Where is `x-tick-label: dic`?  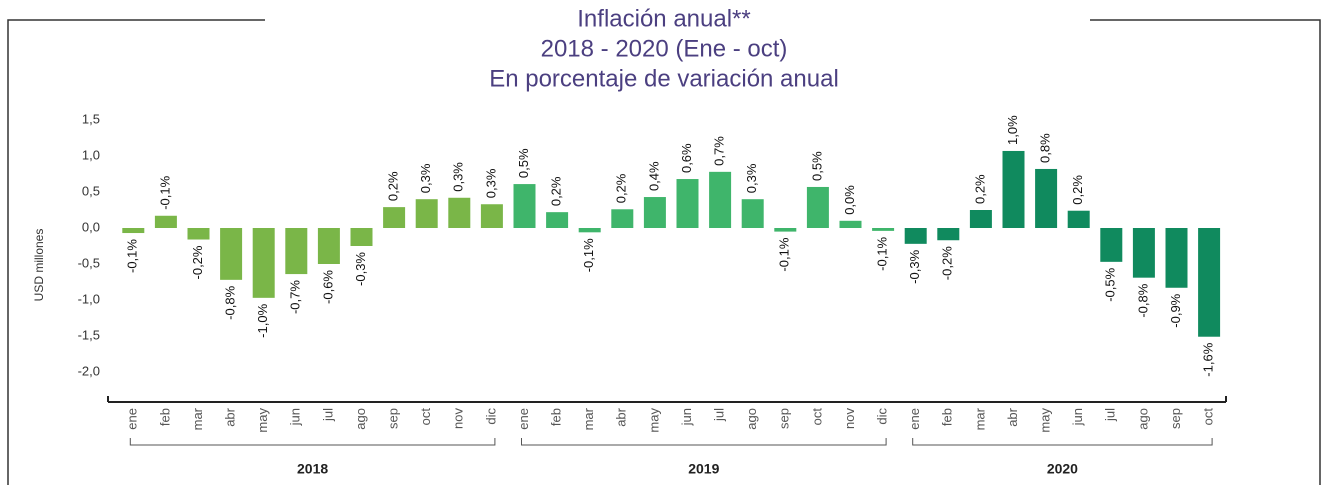
x-tick-label: dic is located at coordinates (882, 416).